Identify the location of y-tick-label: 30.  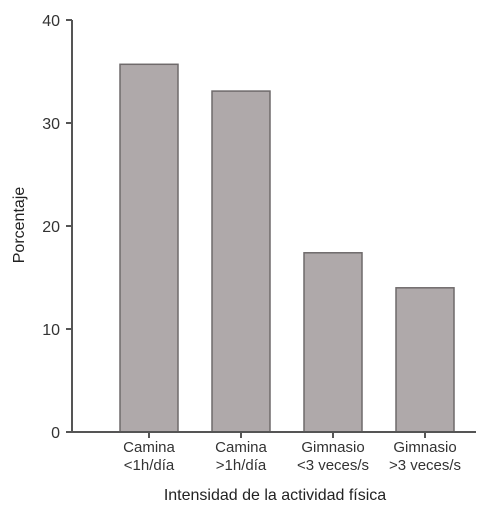
(51, 124).